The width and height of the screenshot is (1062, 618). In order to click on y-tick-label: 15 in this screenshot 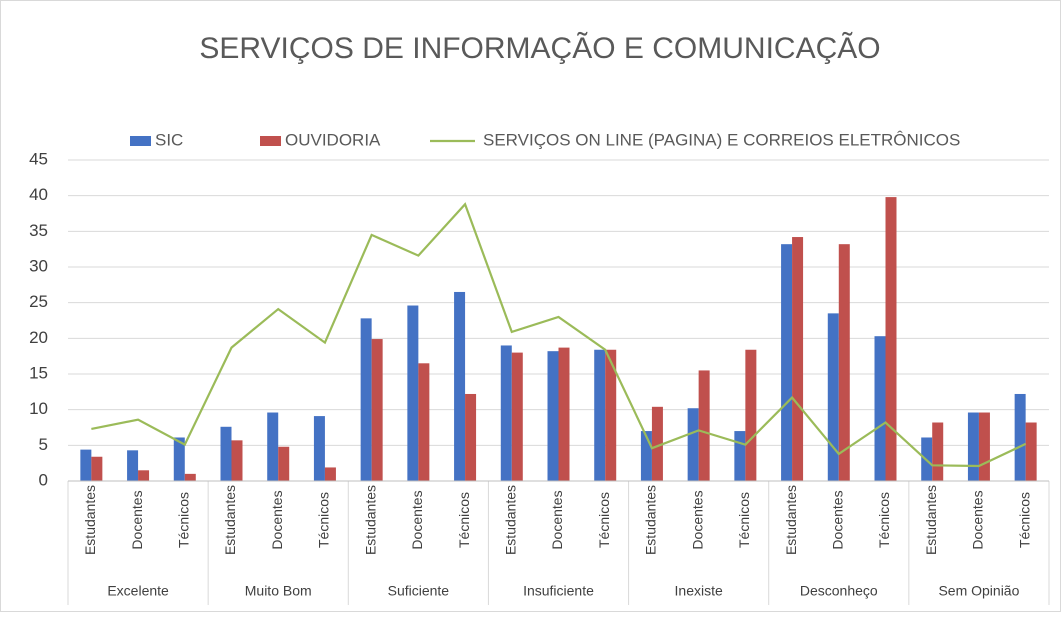, I will do `click(38, 372)`.